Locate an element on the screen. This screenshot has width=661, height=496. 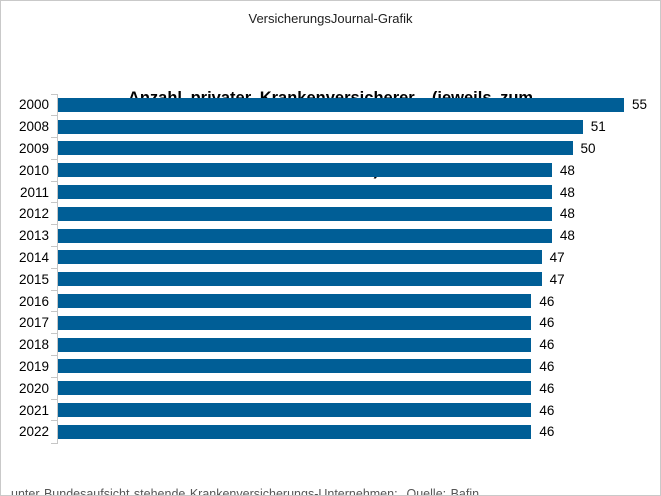
chart-row: 2016 46 is located at coordinates (330, 300).